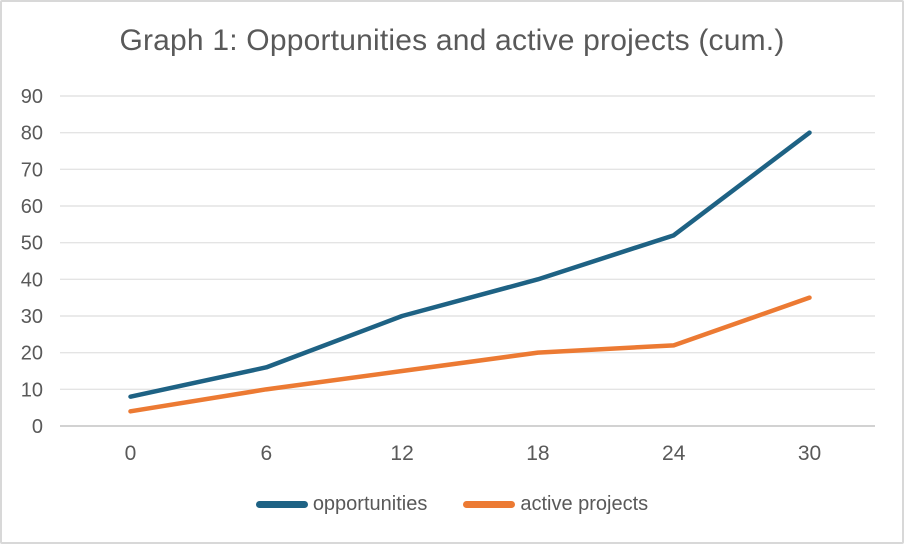 The image size is (904, 544). What do you see at coordinates (370, 504) in the screenshot?
I see `legend-label-opportunities: opportunities` at bounding box center [370, 504].